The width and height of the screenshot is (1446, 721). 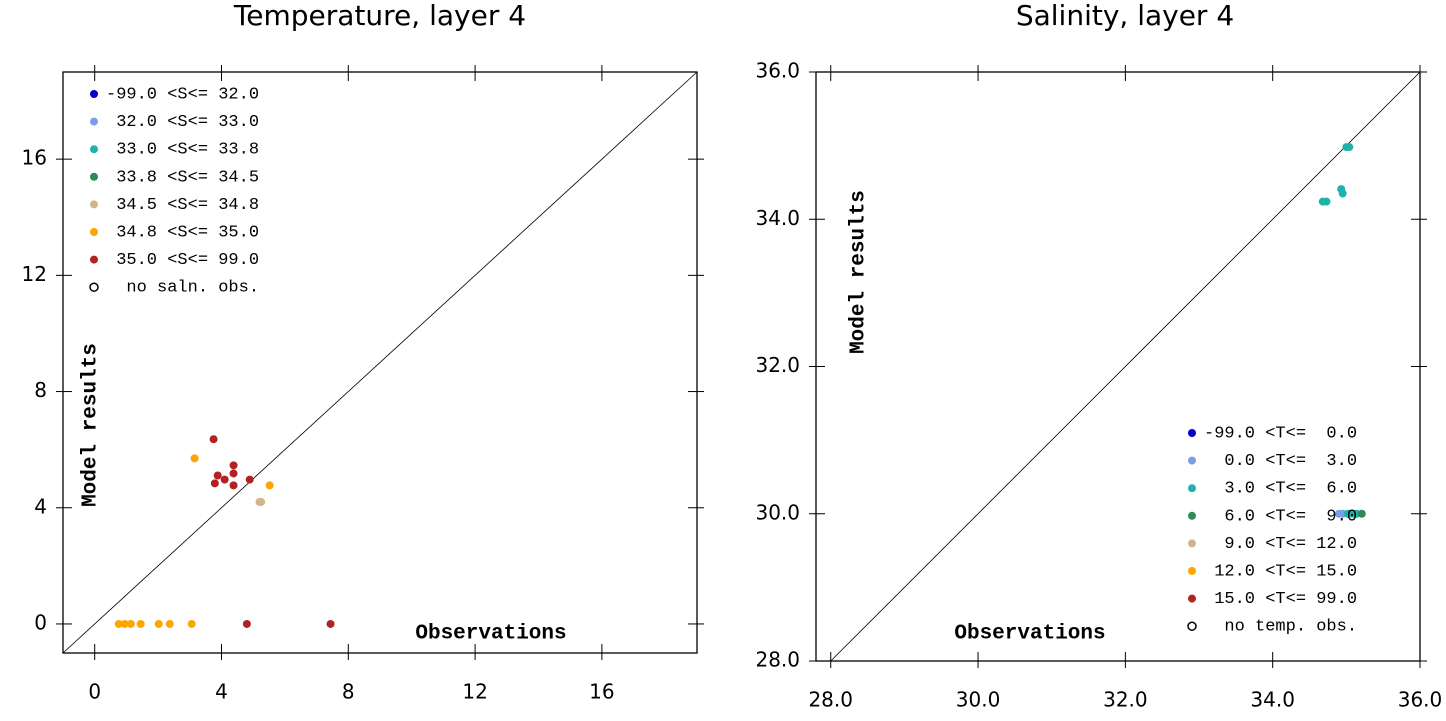 What do you see at coordinates (182, 205) in the screenshot?
I see `legend-label: 34.5 <S<= 34.8` at bounding box center [182, 205].